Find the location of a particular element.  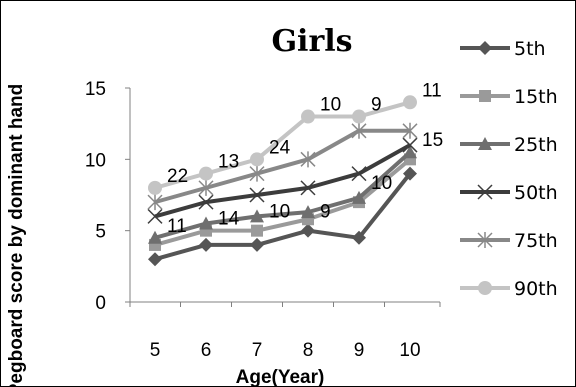

series-75th is located at coordinates (282, 166).